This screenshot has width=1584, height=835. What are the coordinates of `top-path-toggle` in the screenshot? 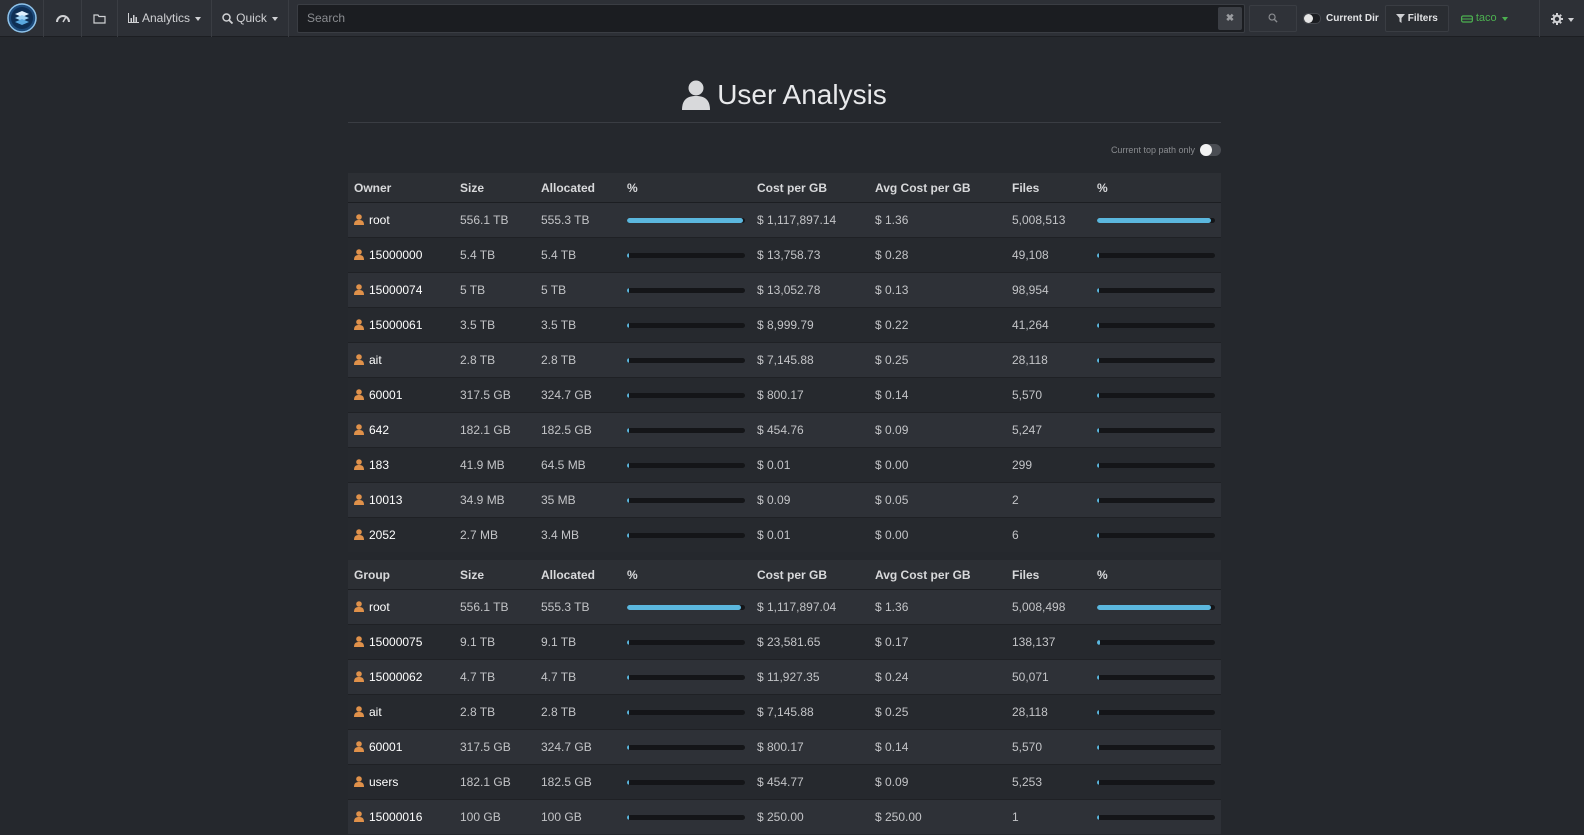 It's located at (1210, 150).